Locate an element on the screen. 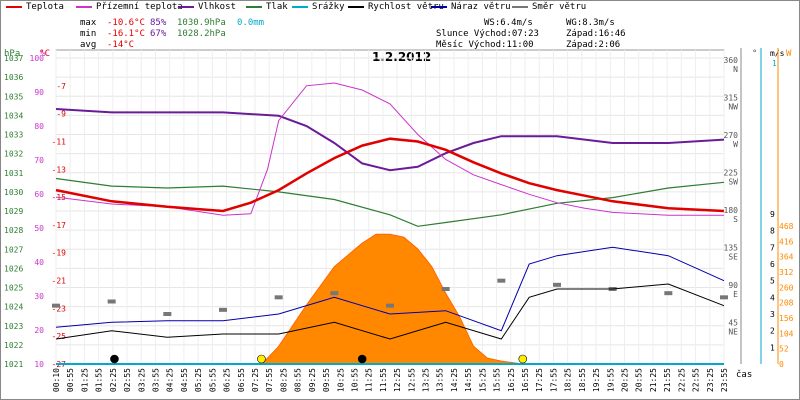  x-tick-label: 11:55 is located at coordinates (383, 380).